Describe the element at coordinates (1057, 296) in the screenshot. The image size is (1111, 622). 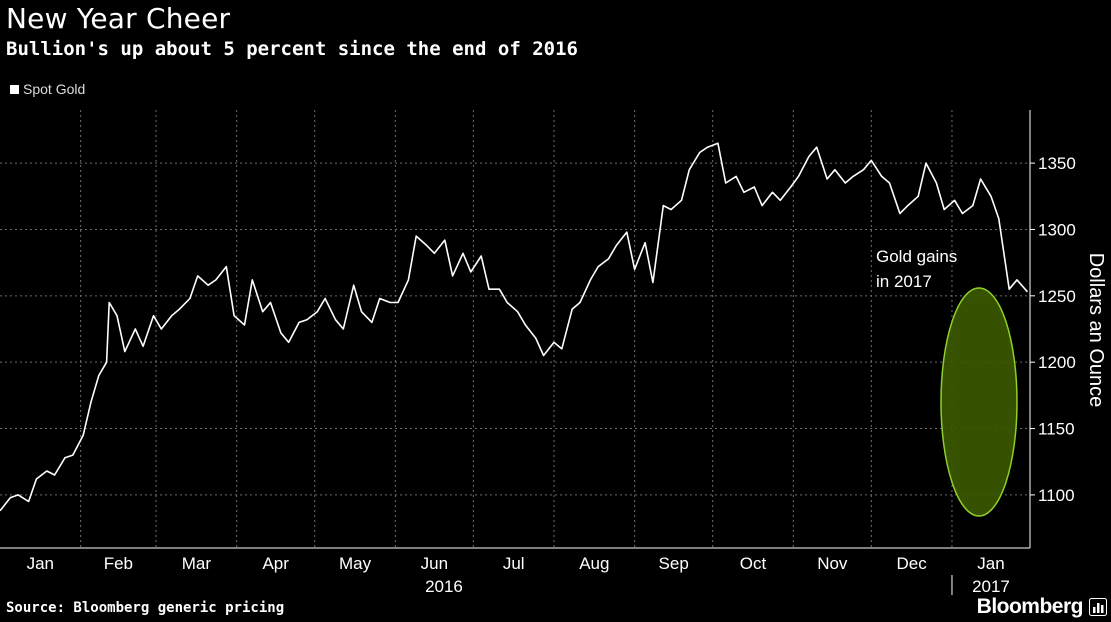
I see `y-tick-label: 1250` at that location.